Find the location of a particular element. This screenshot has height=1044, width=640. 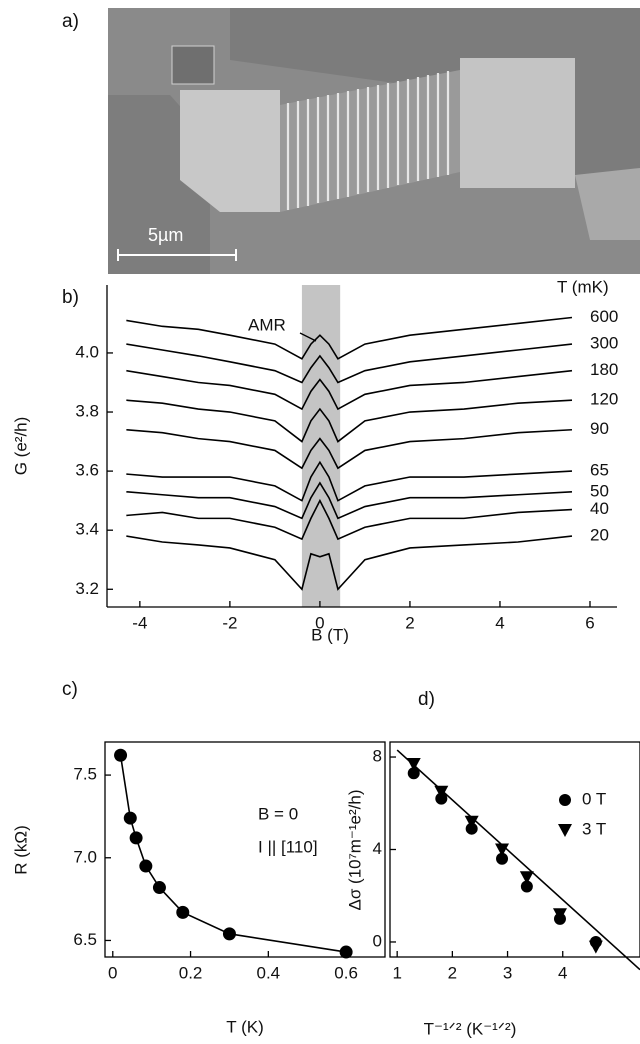

y-tick-label: 4 is located at coordinates (377, 848).